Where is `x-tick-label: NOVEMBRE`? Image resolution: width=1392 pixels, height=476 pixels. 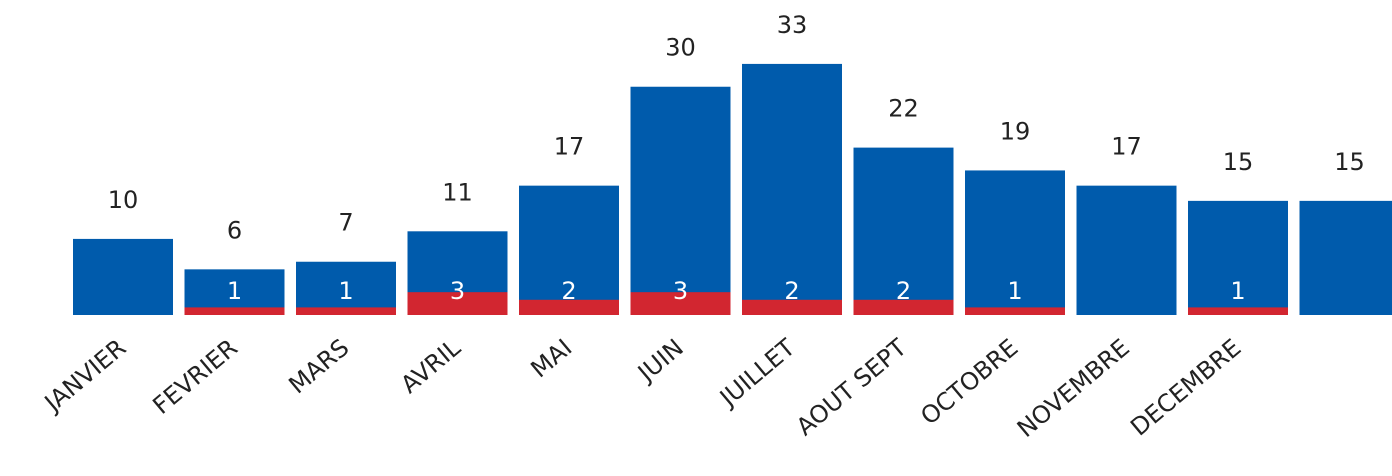
x-tick-label: NOVEMBRE is located at coordinates (1073, 389).